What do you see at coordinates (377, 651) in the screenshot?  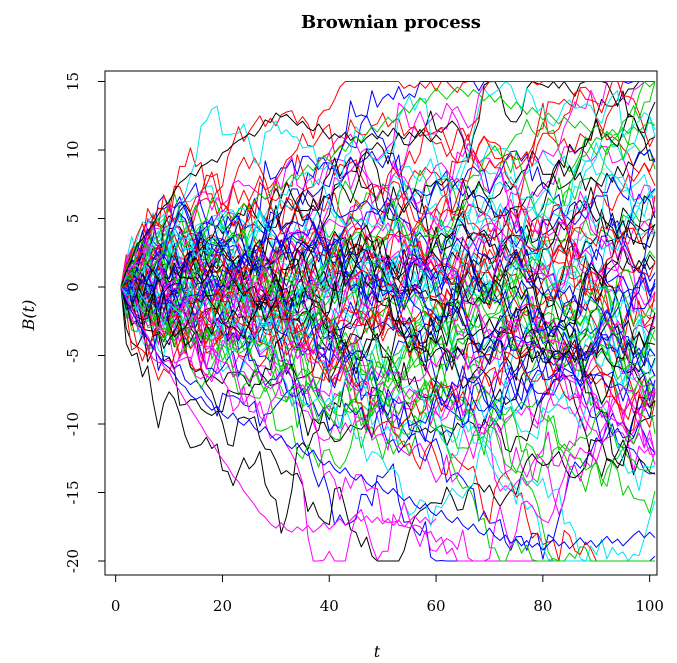 I see `x-axis-label: t` at bounding box center [377, 651].